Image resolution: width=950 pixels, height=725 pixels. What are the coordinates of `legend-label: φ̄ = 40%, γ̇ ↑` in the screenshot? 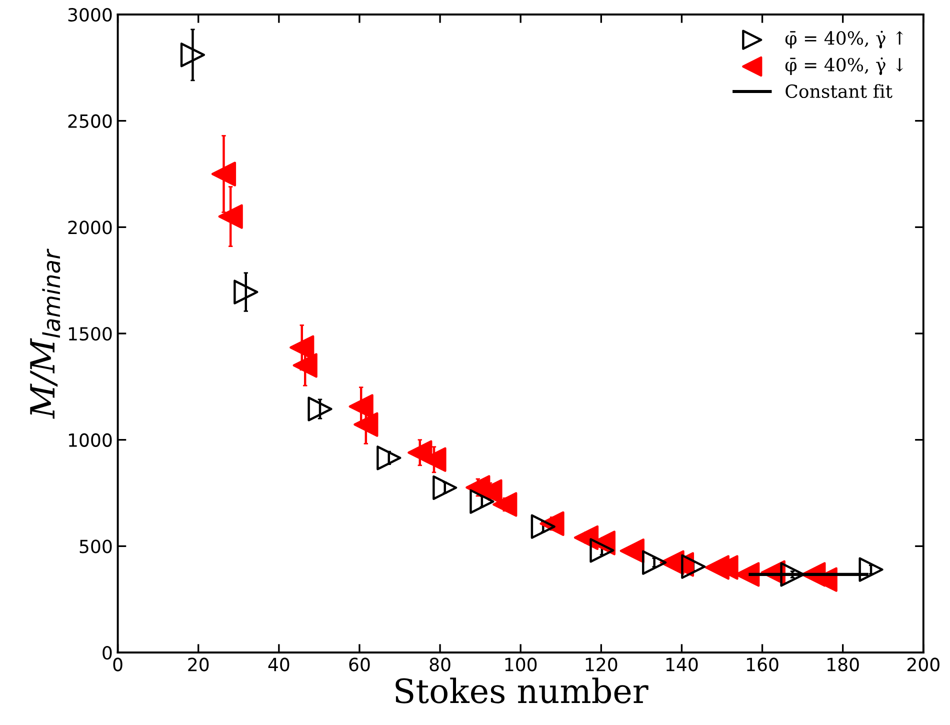 It's located at (844, 39).